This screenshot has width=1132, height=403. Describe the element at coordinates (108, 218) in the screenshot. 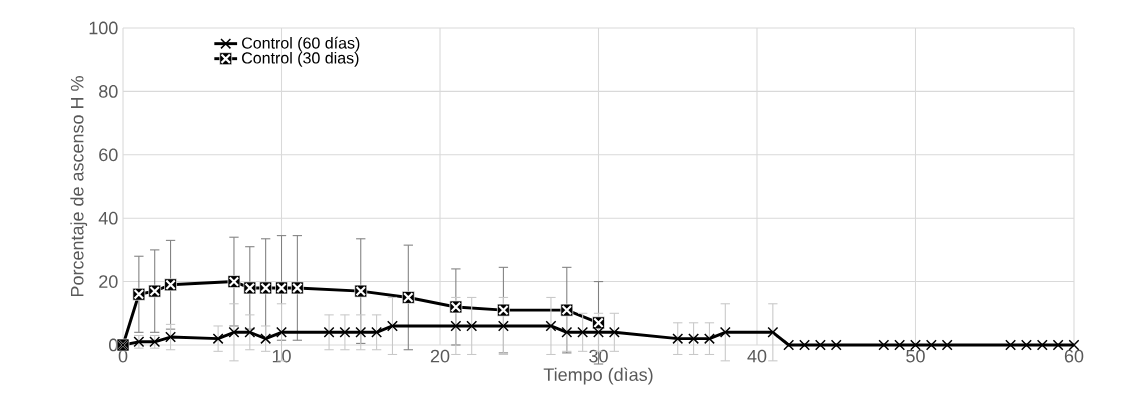

I see `y-tick-label: 40` at that location.